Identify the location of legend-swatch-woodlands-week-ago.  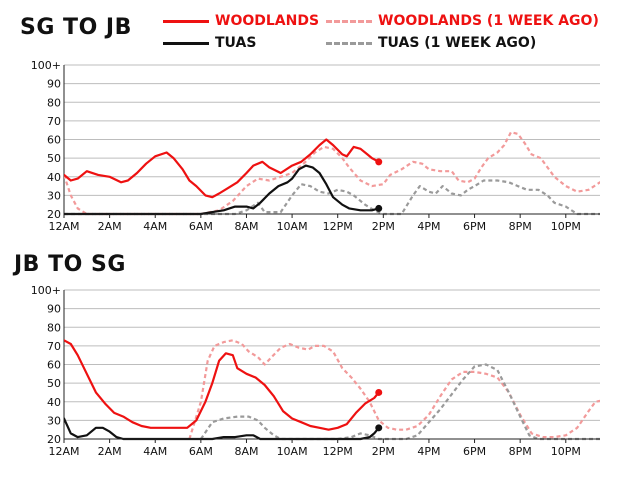
(349, 21).